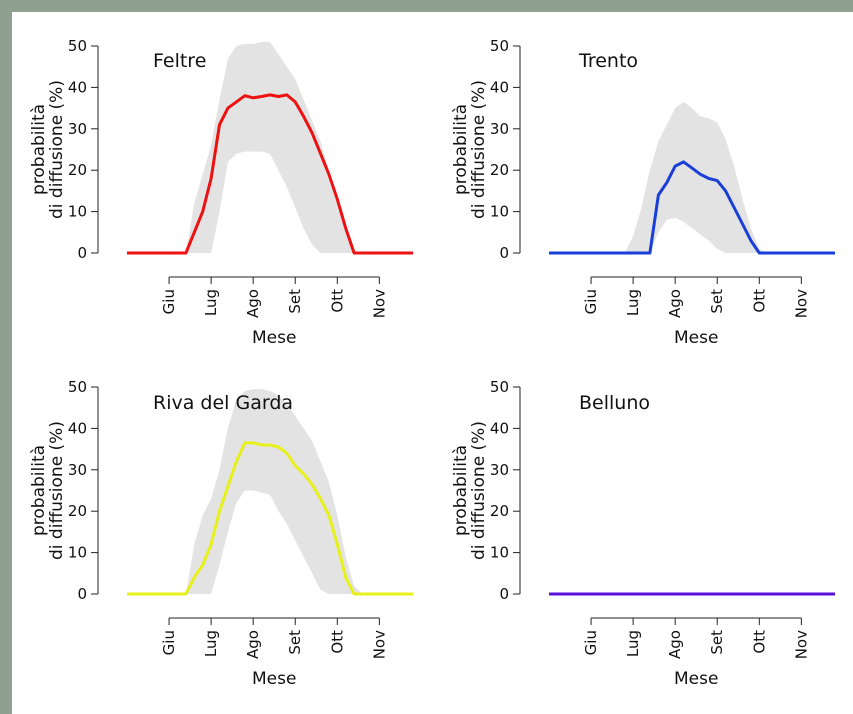 The height and width of the screenshot is (714, 853). I want to click on panel-title: Trento, so click(608, 61).